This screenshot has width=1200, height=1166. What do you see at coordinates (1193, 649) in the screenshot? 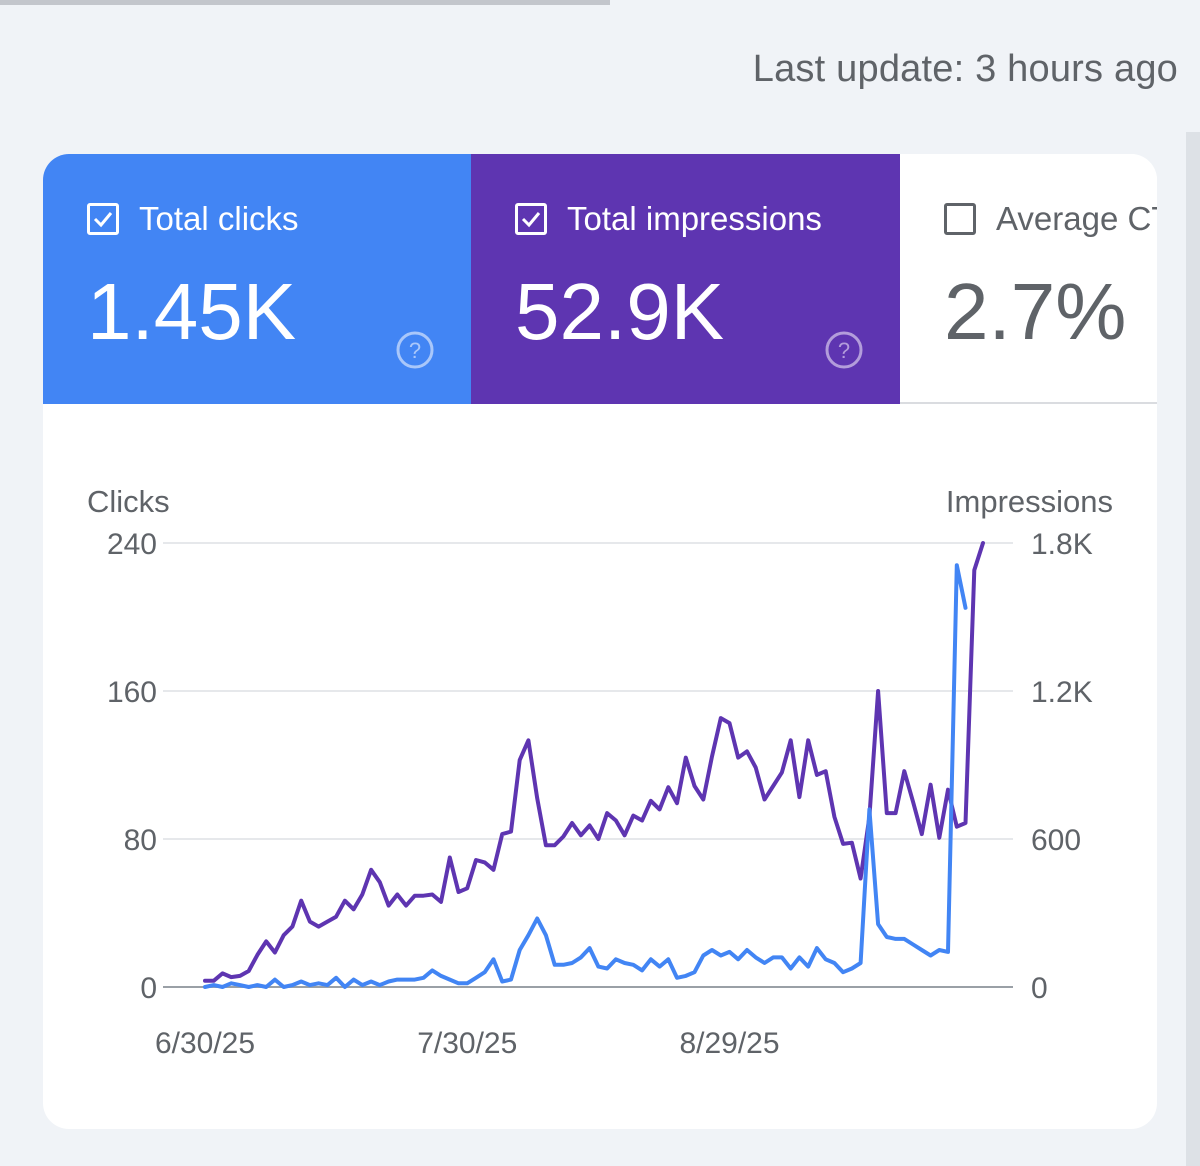
I see `adjacent-panel-edge` at bounding box center [1193, 649].